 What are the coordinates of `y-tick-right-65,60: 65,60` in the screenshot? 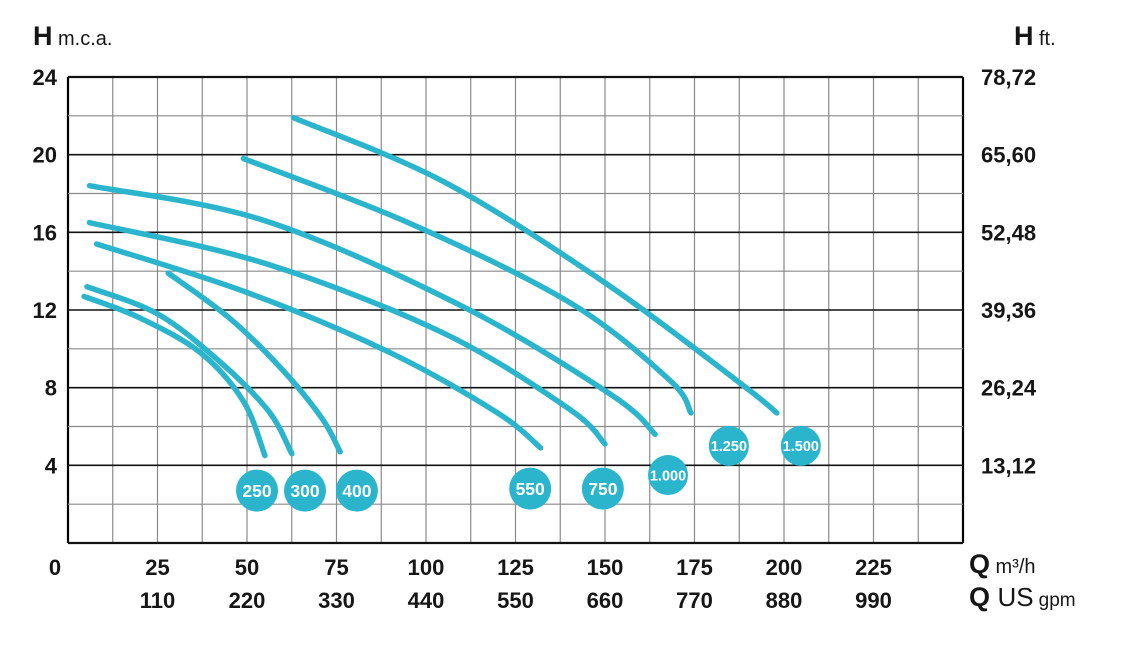 It's located at (1008, 155).